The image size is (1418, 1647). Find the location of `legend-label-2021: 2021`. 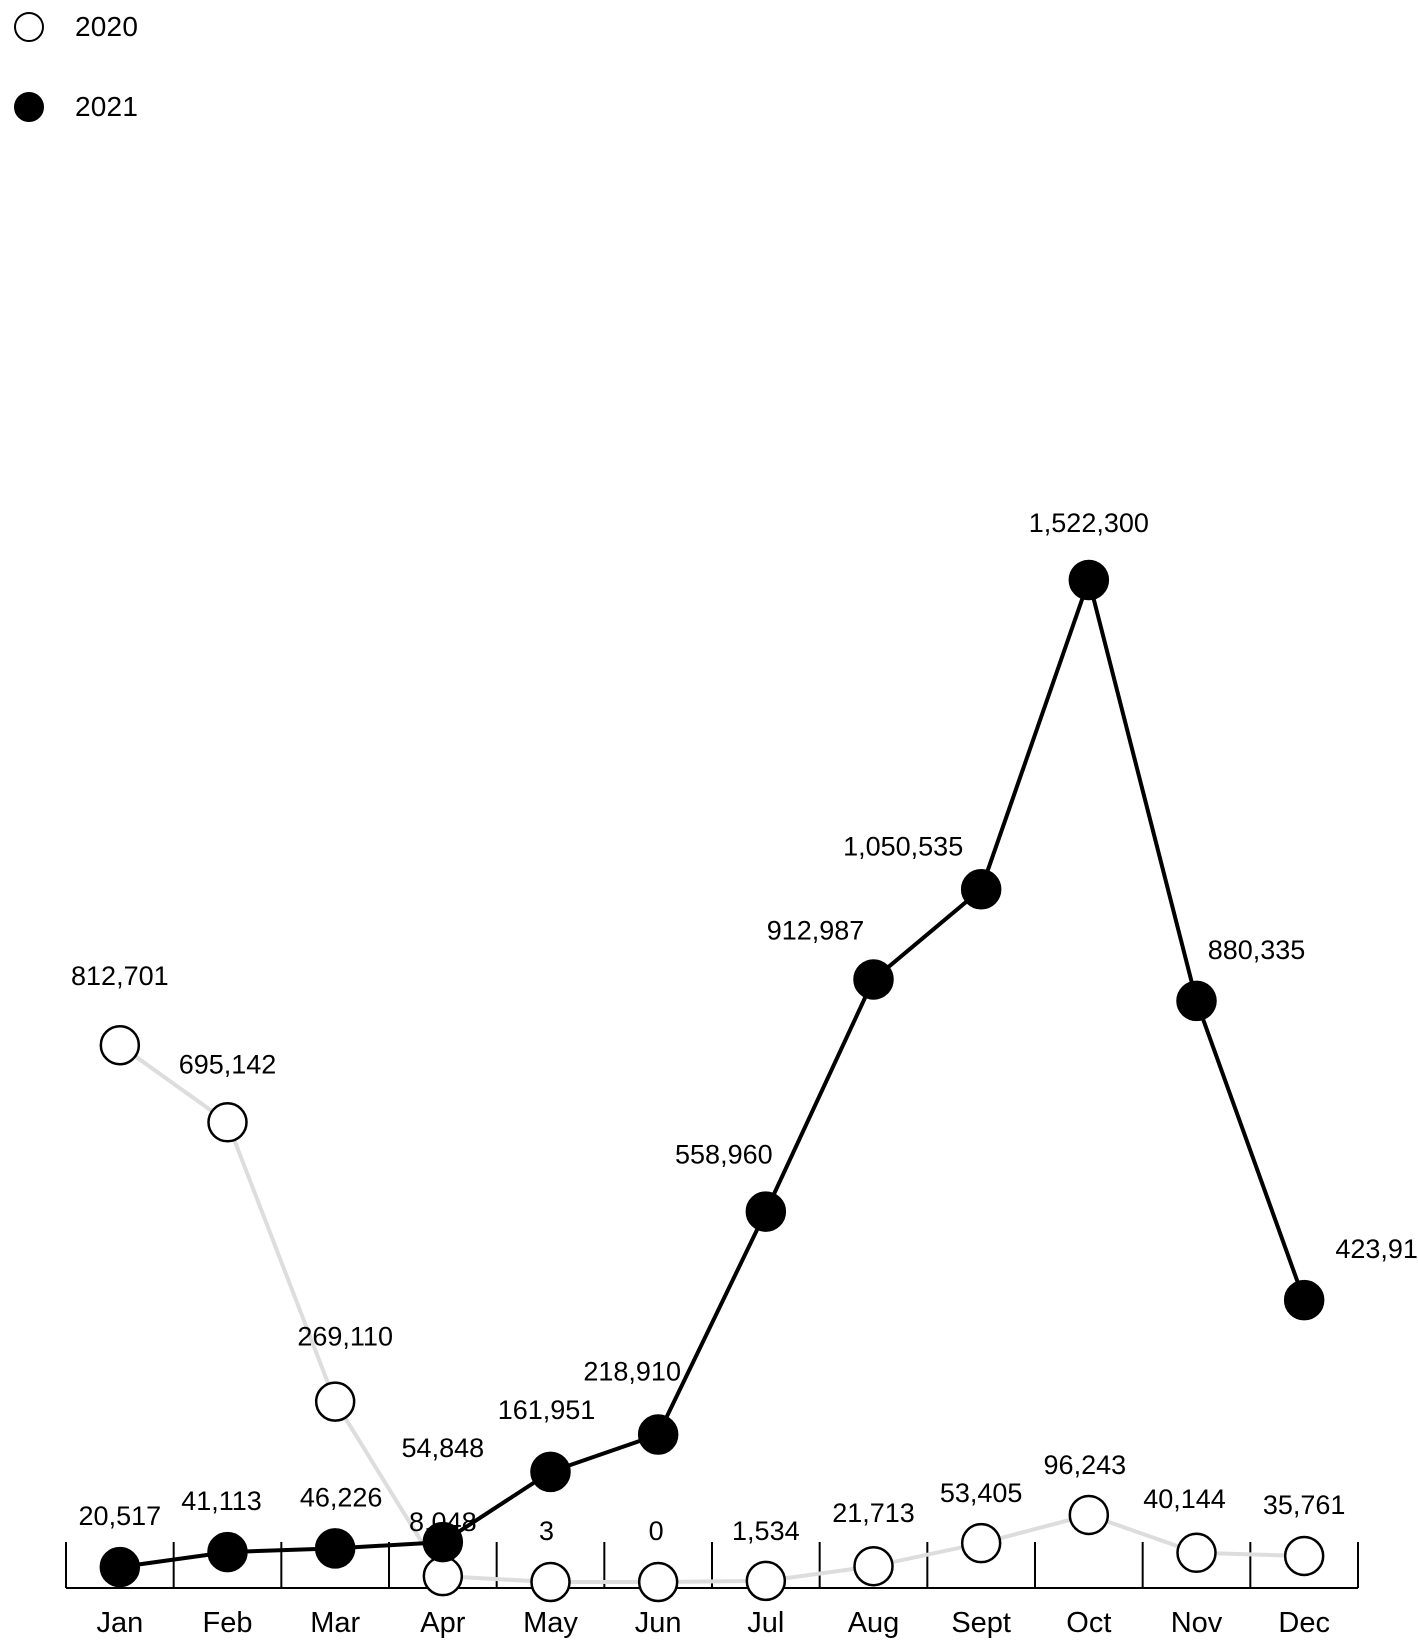

legend-label-2021: 2021 is located at coordinates (107, 106).